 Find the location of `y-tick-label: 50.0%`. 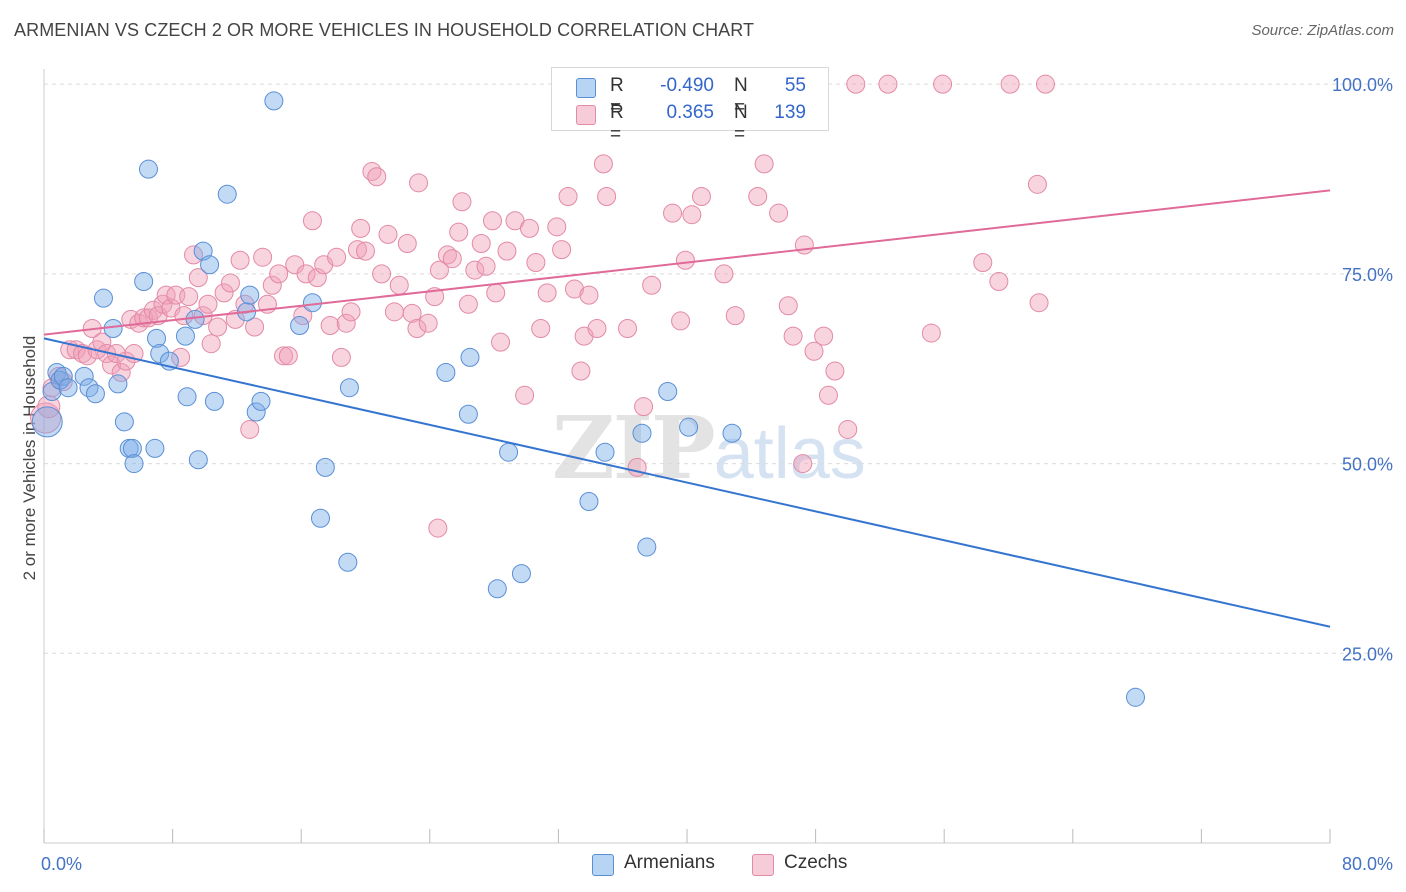

y-tick-label: 50.0% is located at coordinates (1367, 465).